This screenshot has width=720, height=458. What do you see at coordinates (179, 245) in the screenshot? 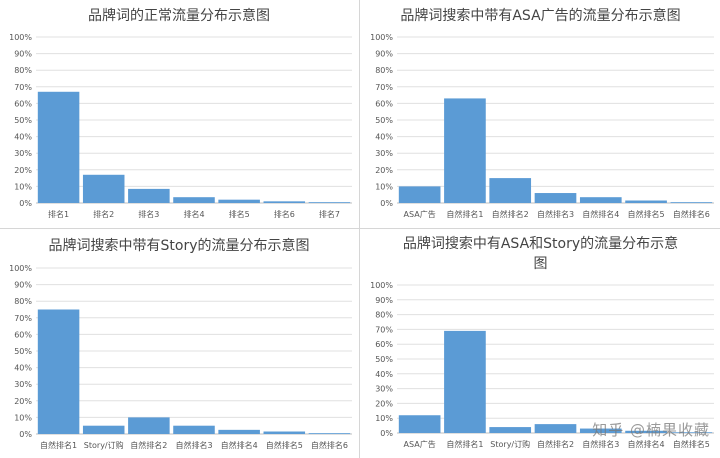
I see `chart-title: 品牌词搜索中带有Story的流量分布示意图` at bounding box center [179, 245].